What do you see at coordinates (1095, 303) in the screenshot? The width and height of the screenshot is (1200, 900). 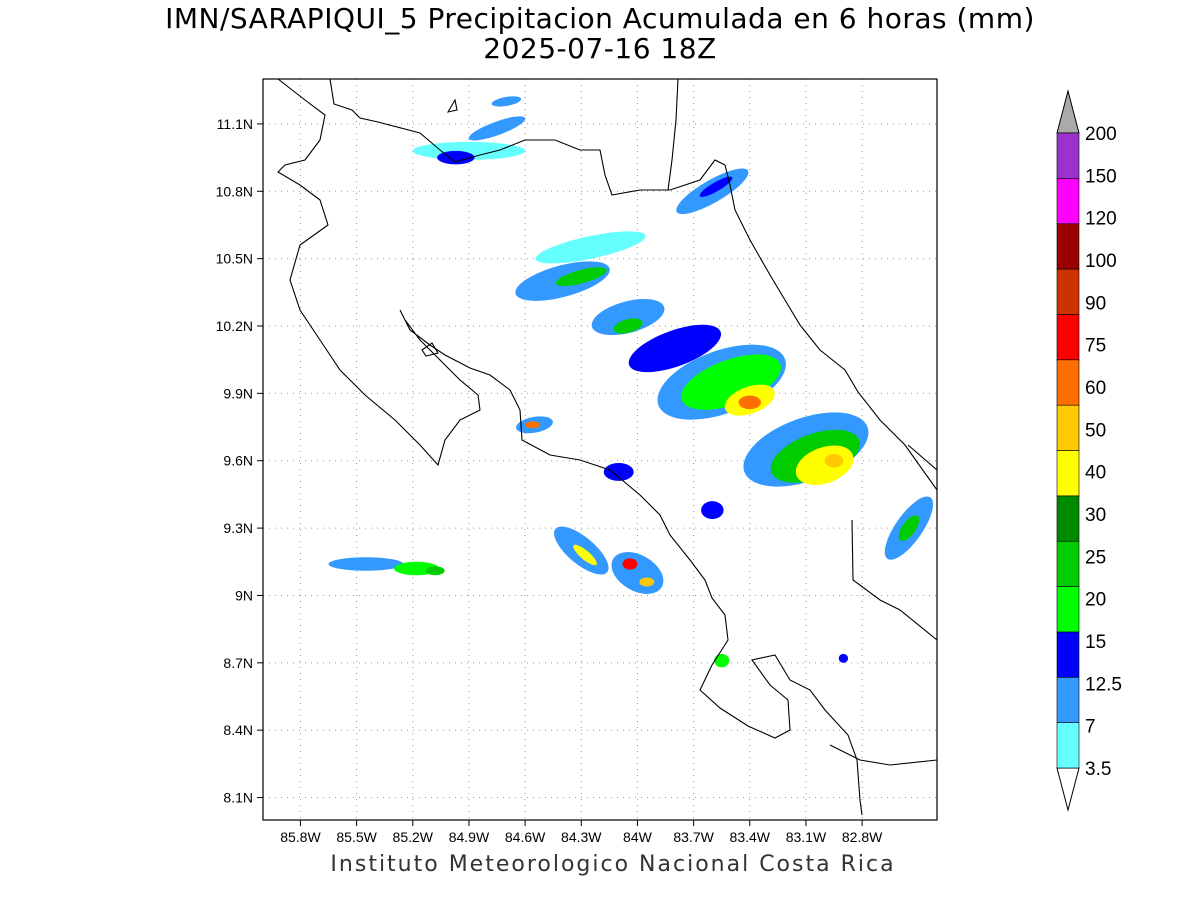 I see `colorbar-label: 90` at bounding box center [1095, 303].